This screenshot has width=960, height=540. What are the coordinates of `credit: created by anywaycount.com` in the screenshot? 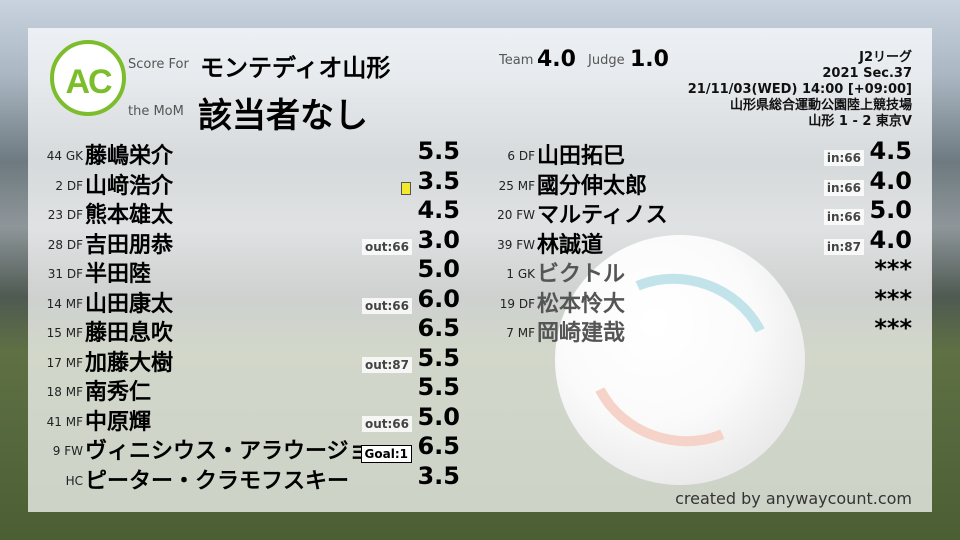 It's located at (793, 498).